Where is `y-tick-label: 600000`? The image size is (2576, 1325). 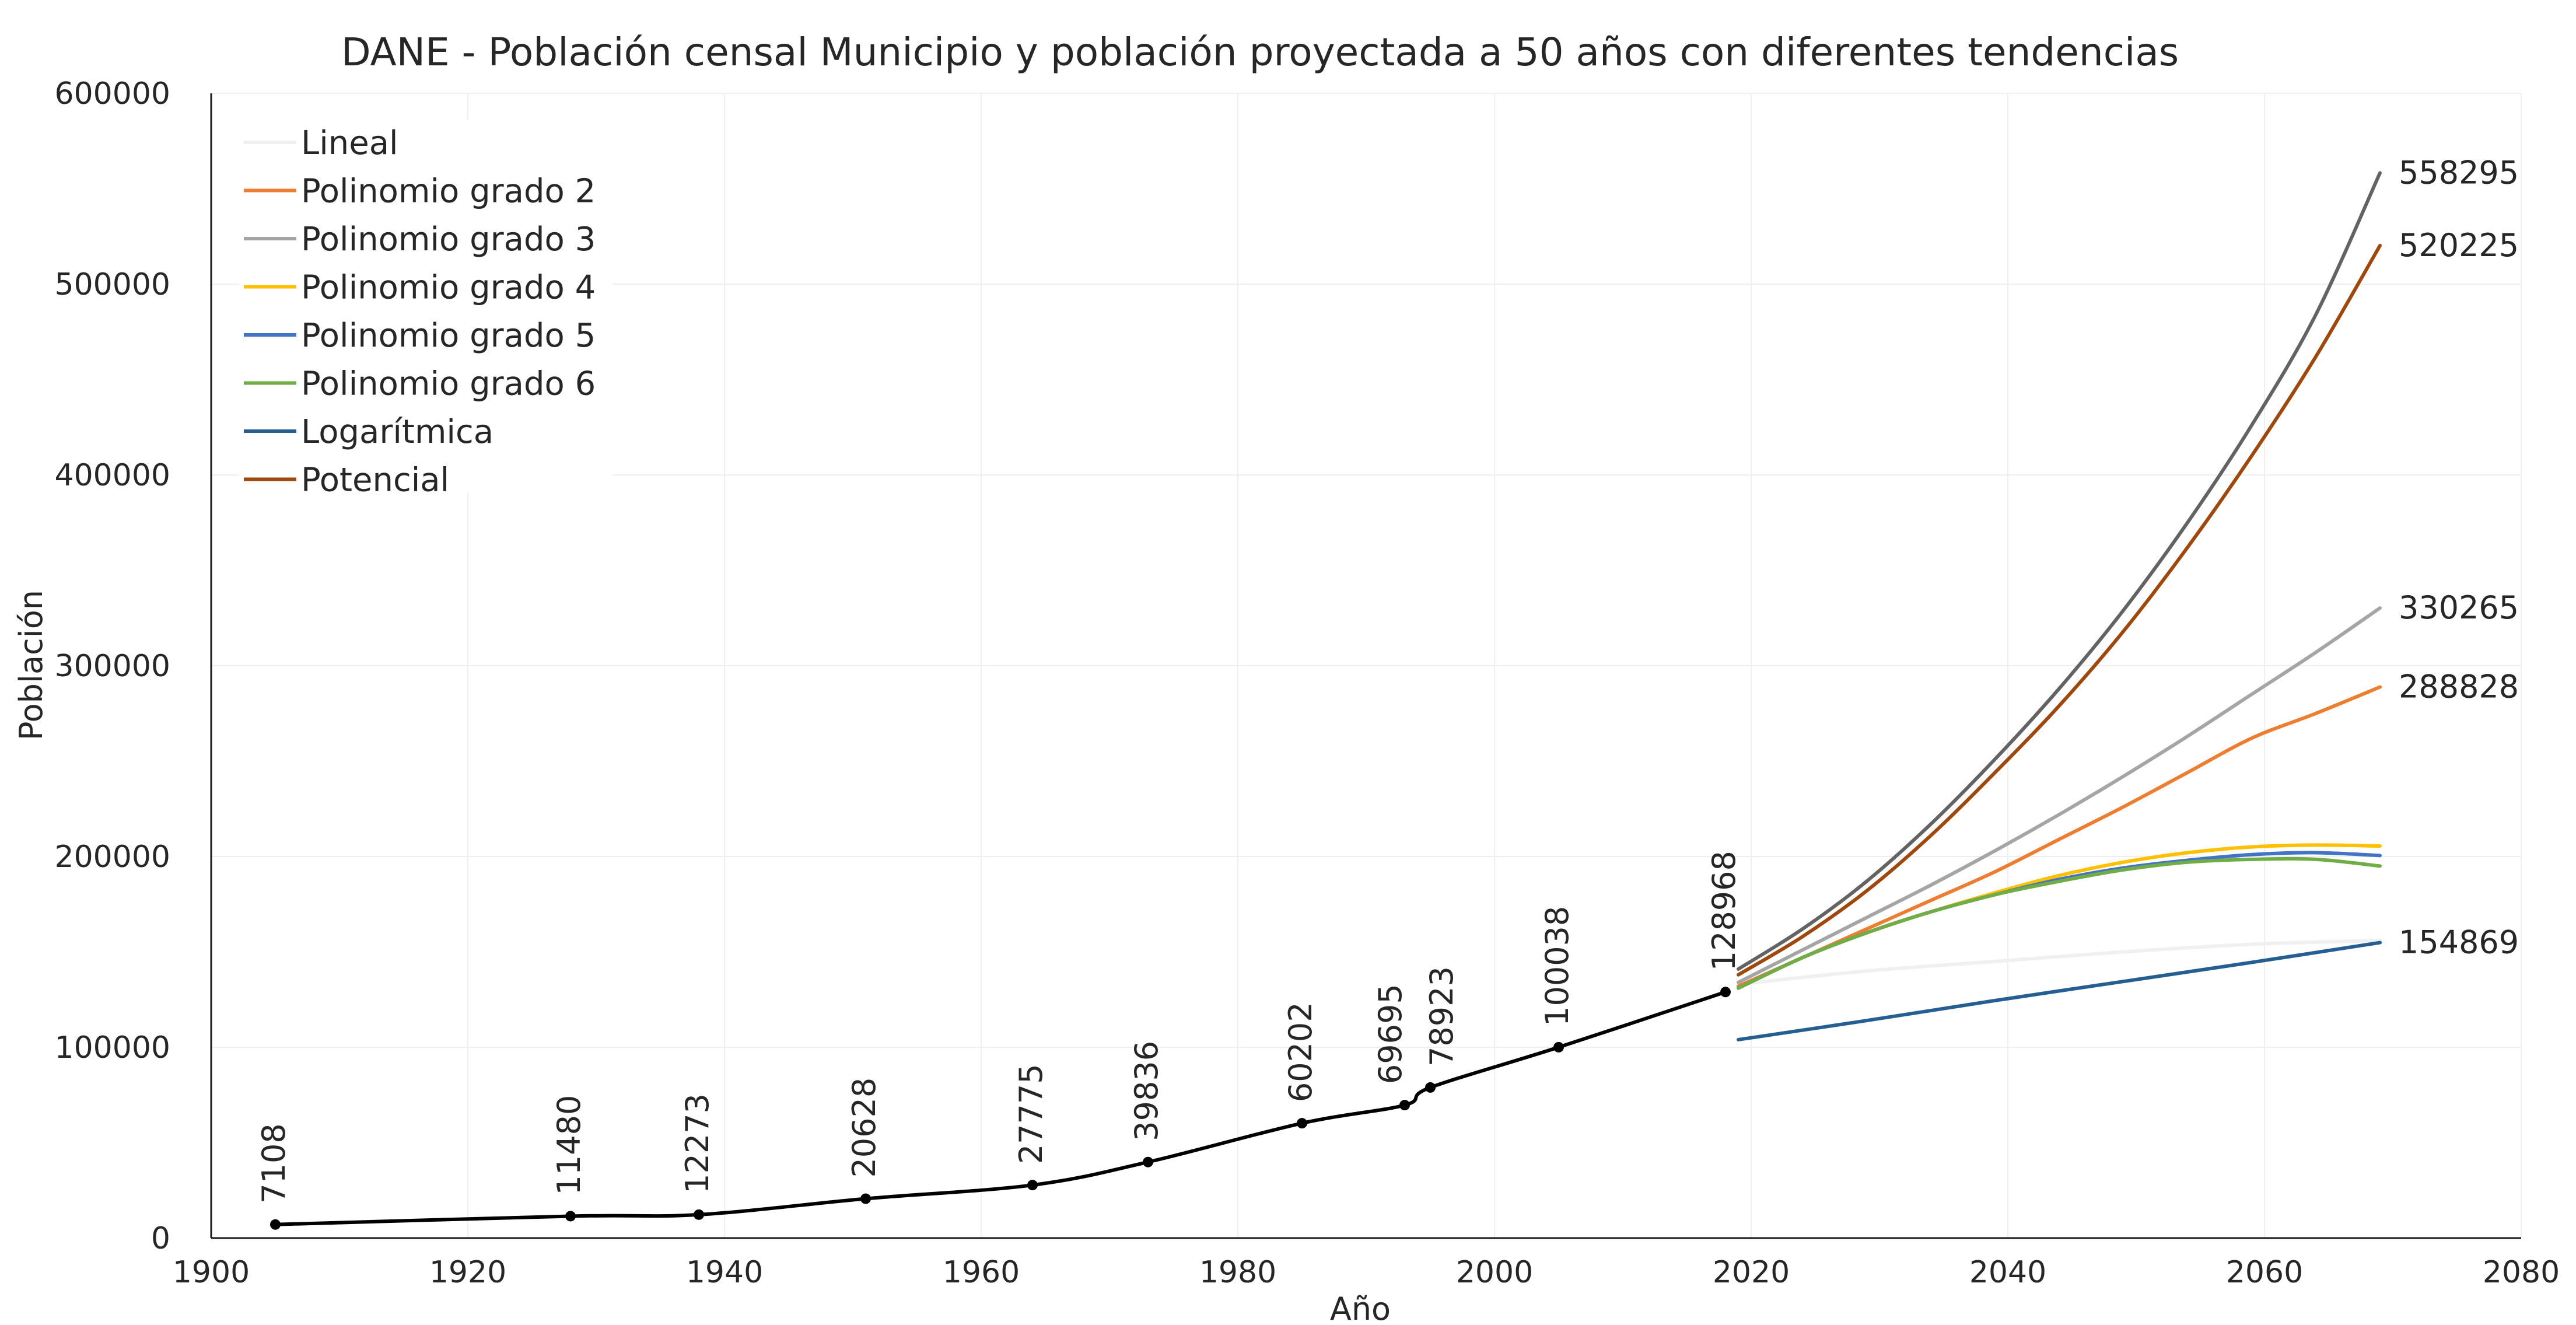
y-tick-label: 600000 is located at coordinates (112, 94).